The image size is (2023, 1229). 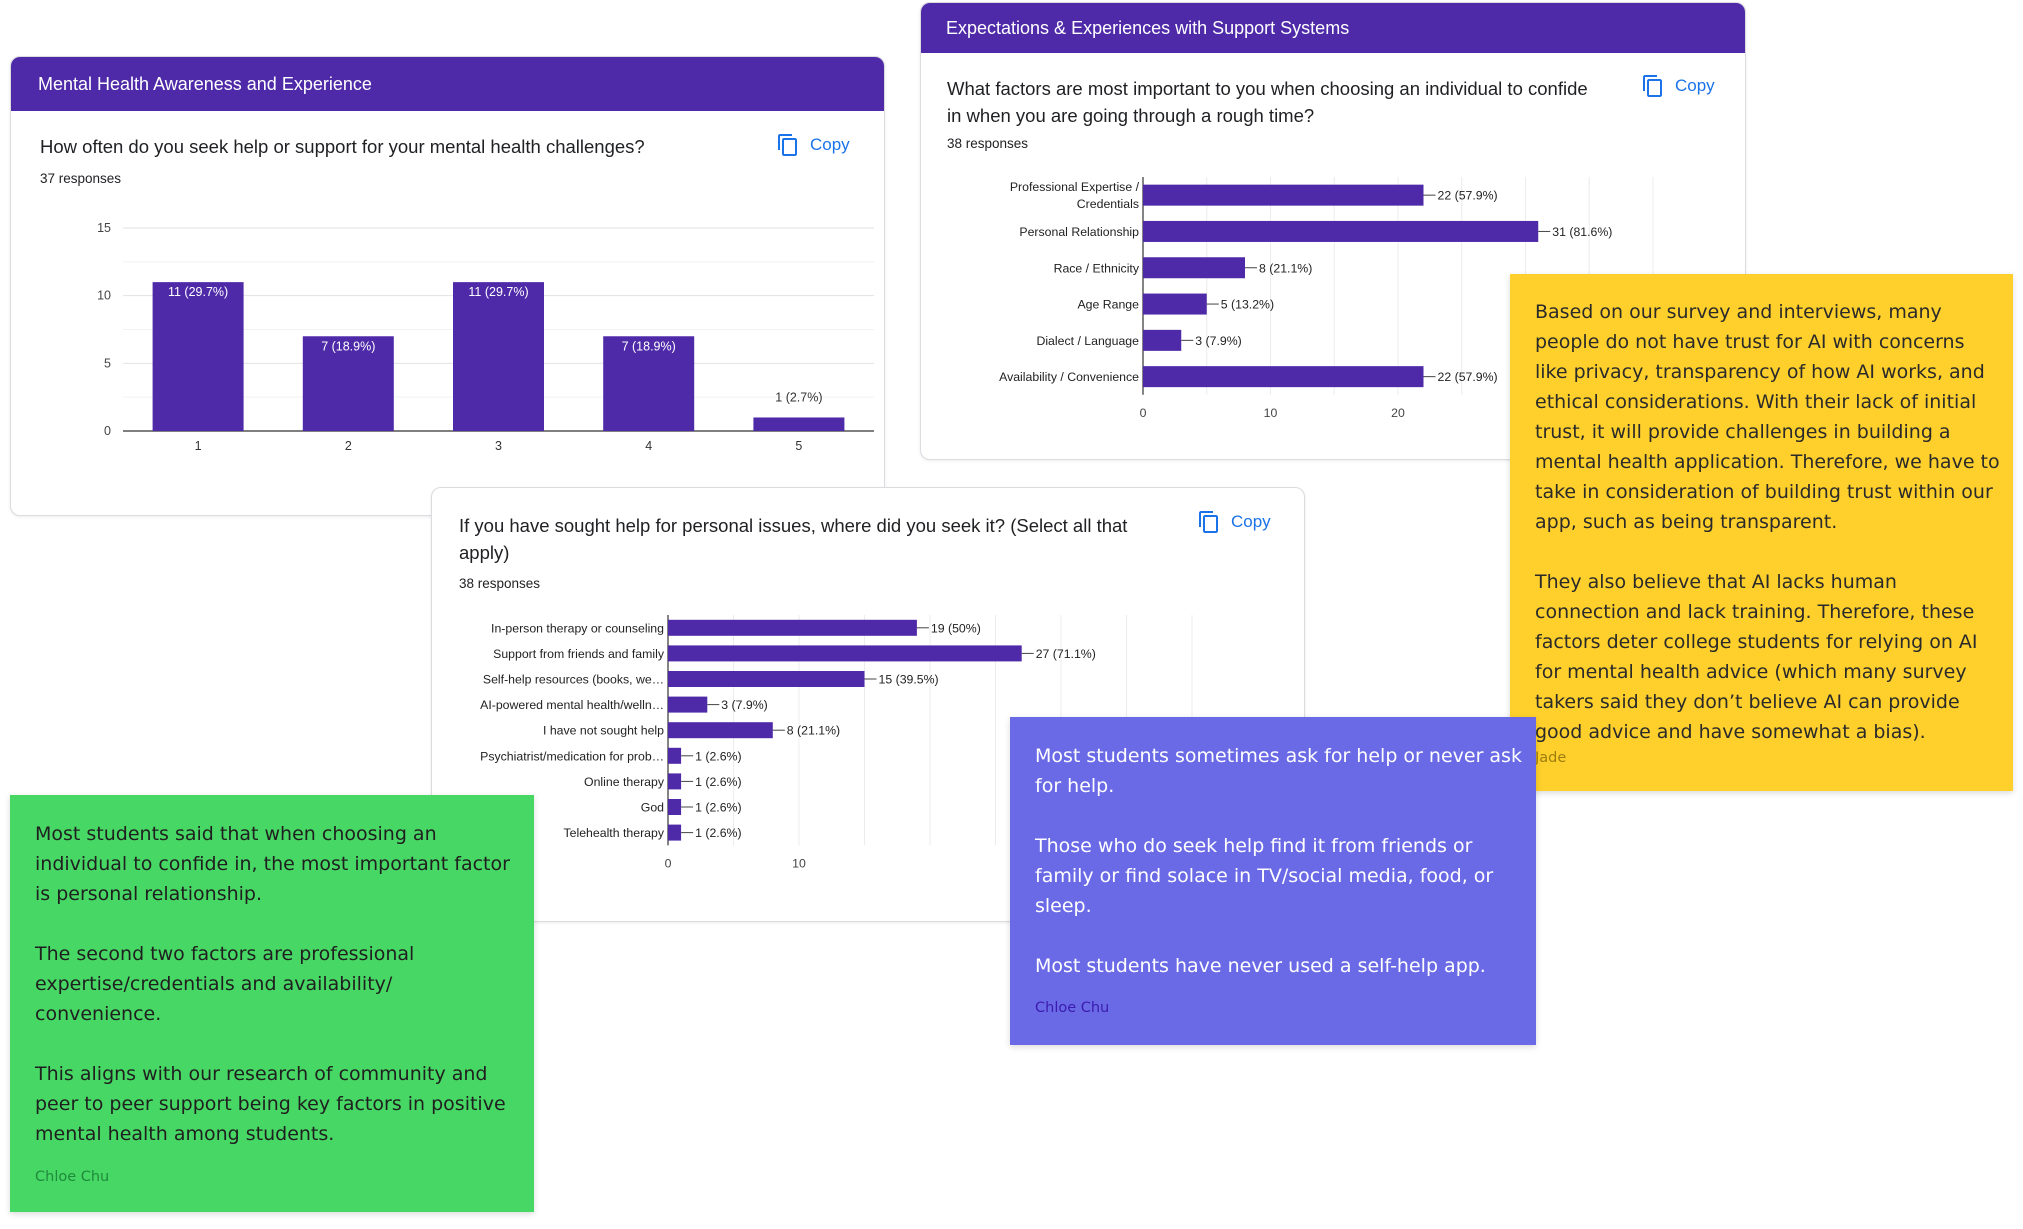 What do you see at coordinates (614, 833) in the screenshot?
I see `category-label: Telehealth therapy` at bounding box center [614, 833].